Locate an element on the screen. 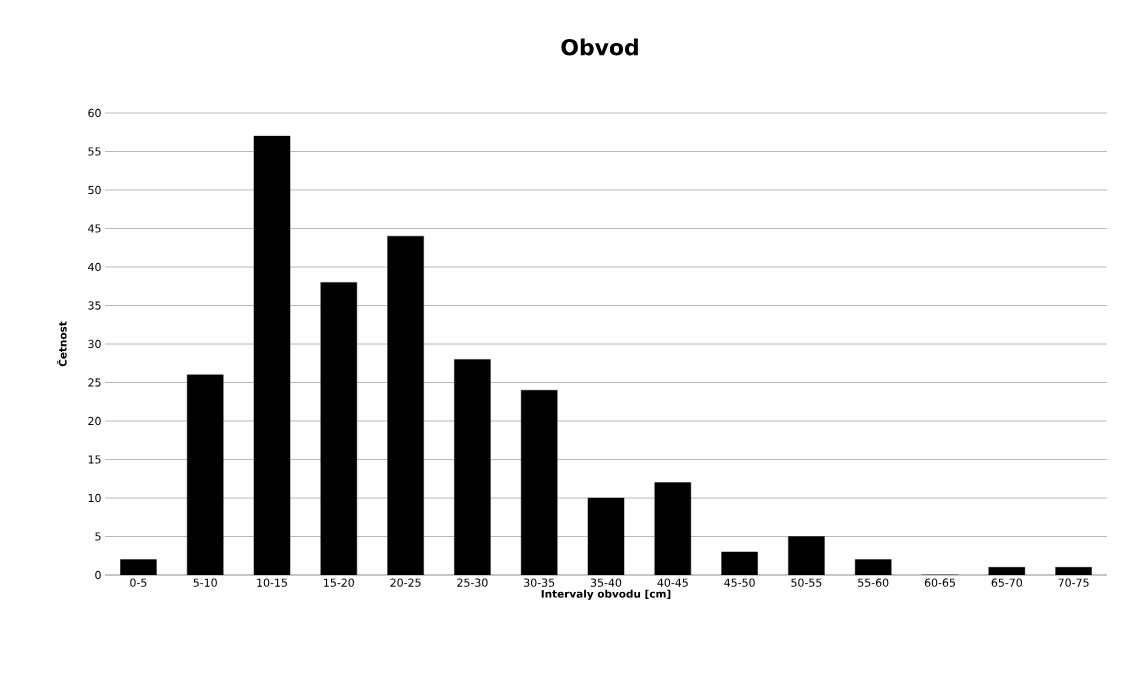 This screenshot has width=1121, height=679. y-tick-label: 25 is located at coordinates (94, 382).